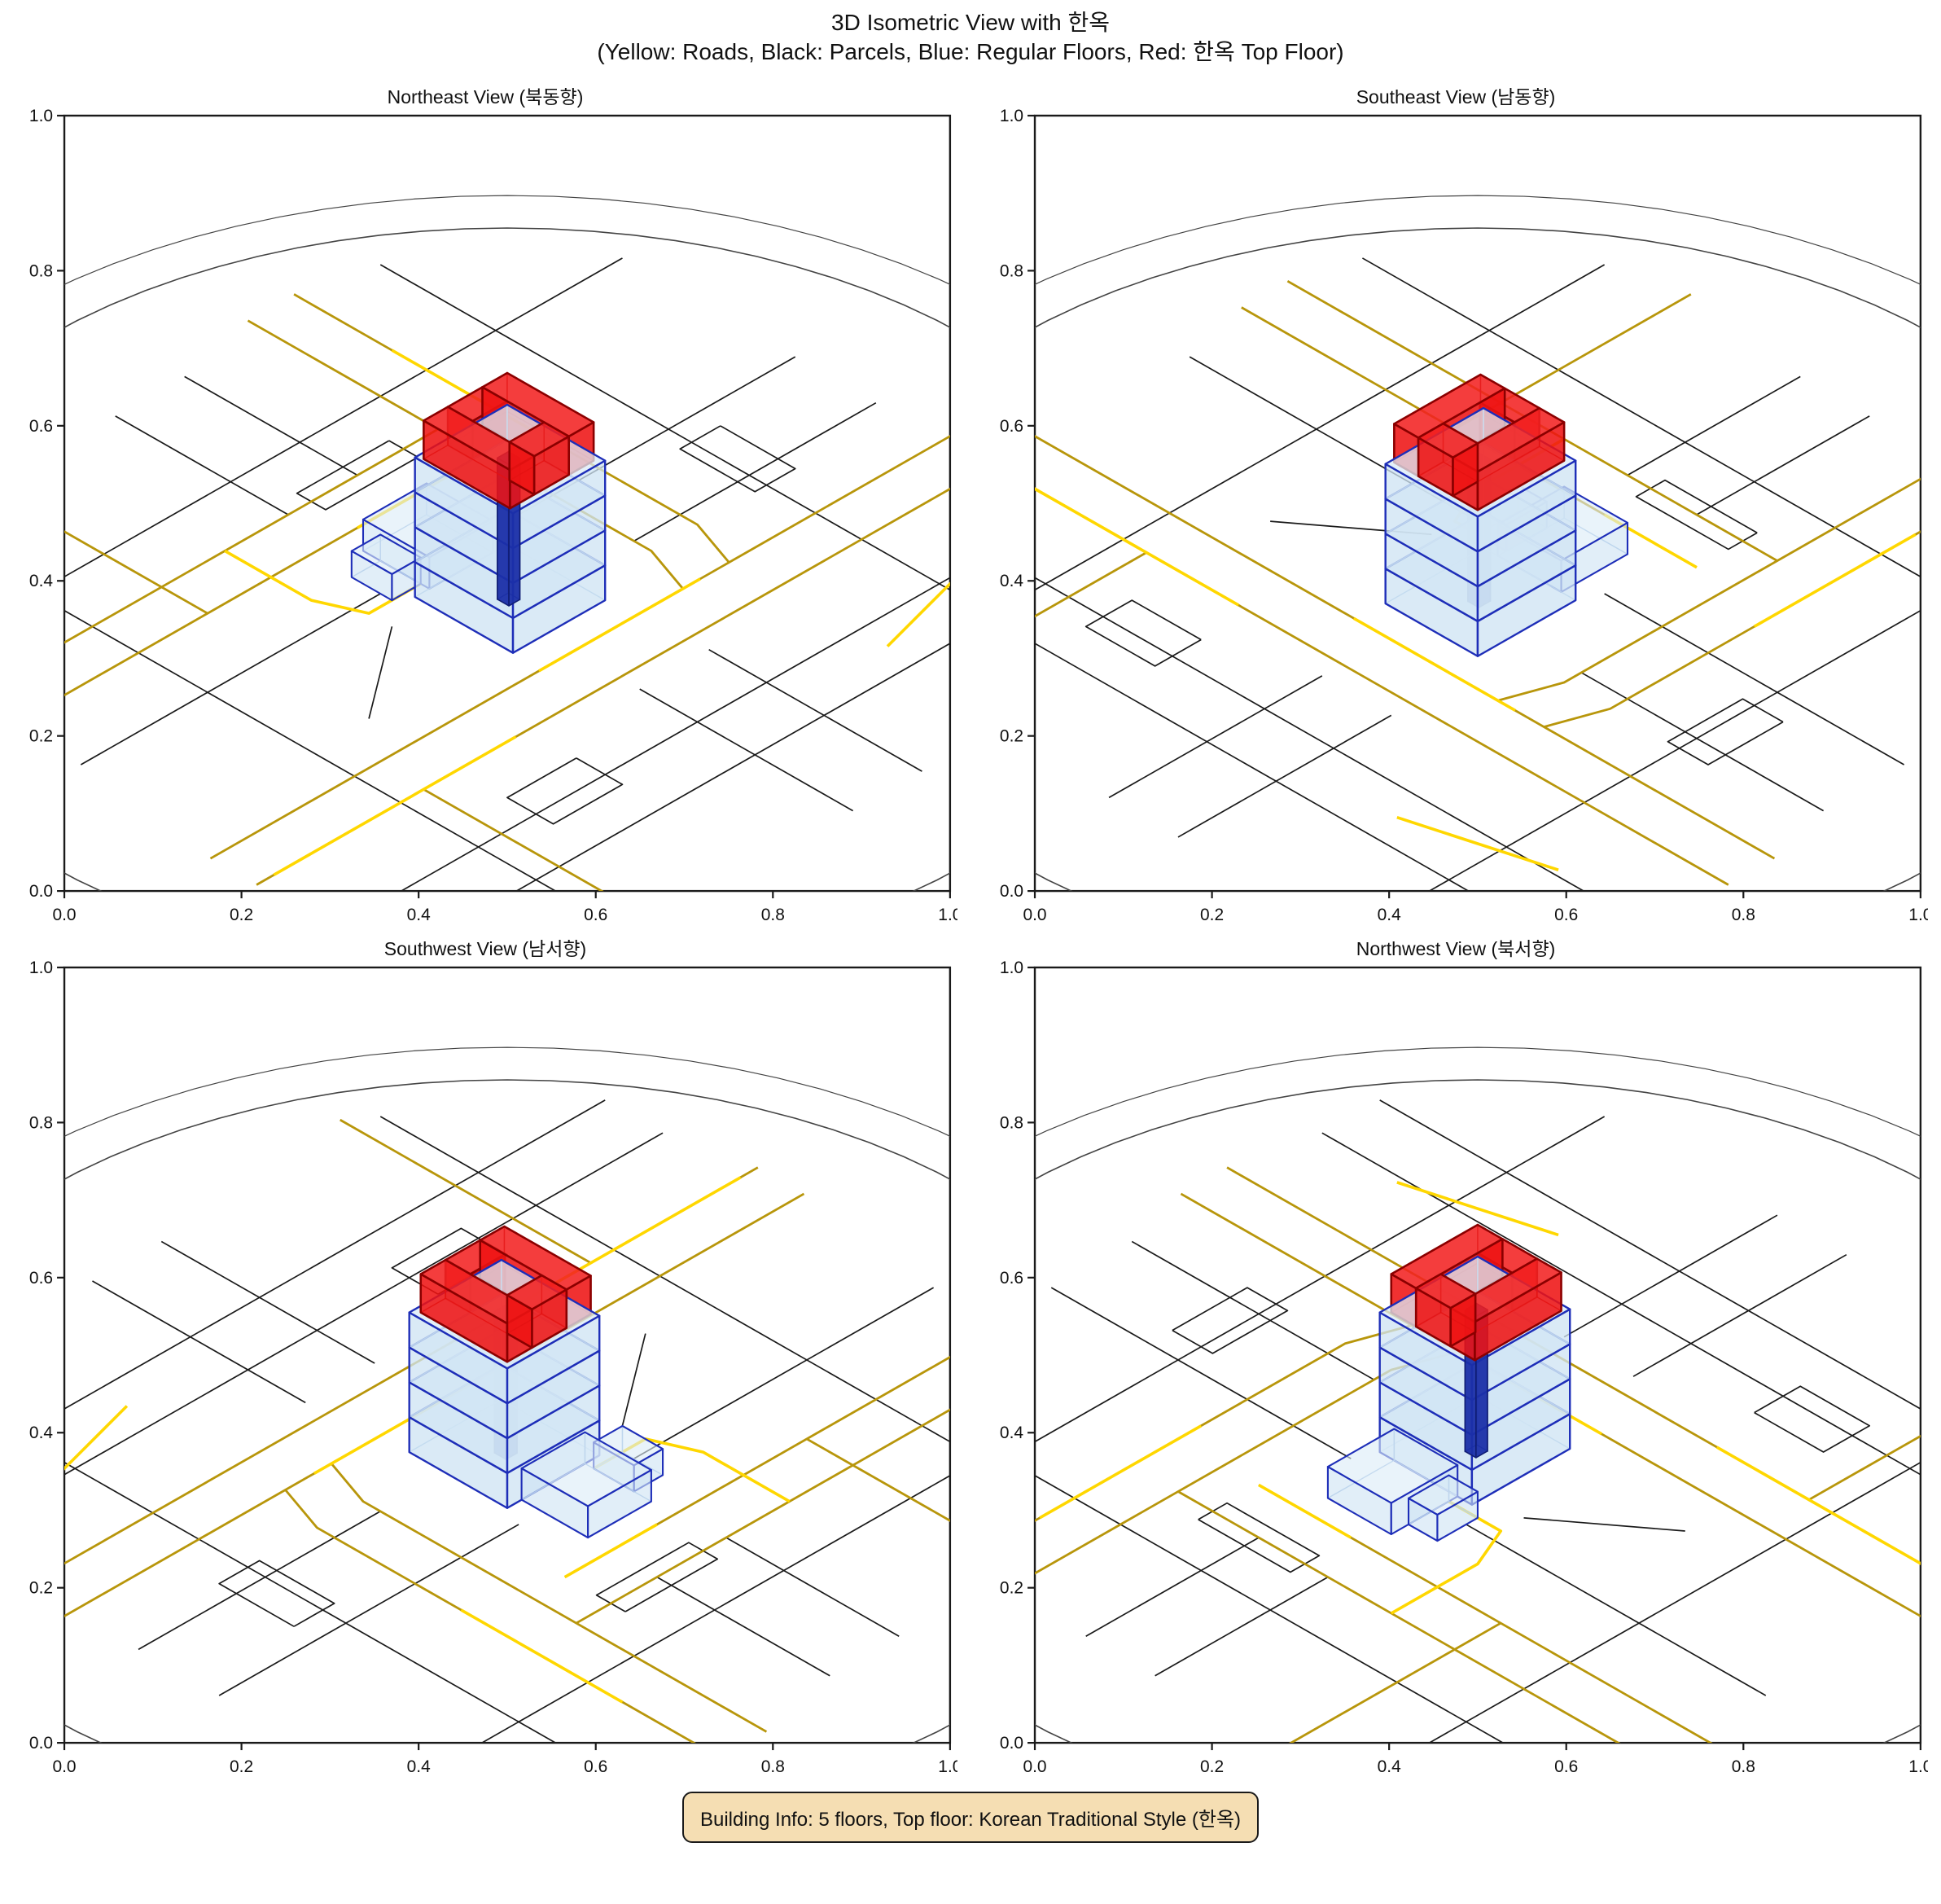 The image size is (1941, 1904). I want to click on subplot-title-northwest: Northwest View (북서향), so click(1456, 948).